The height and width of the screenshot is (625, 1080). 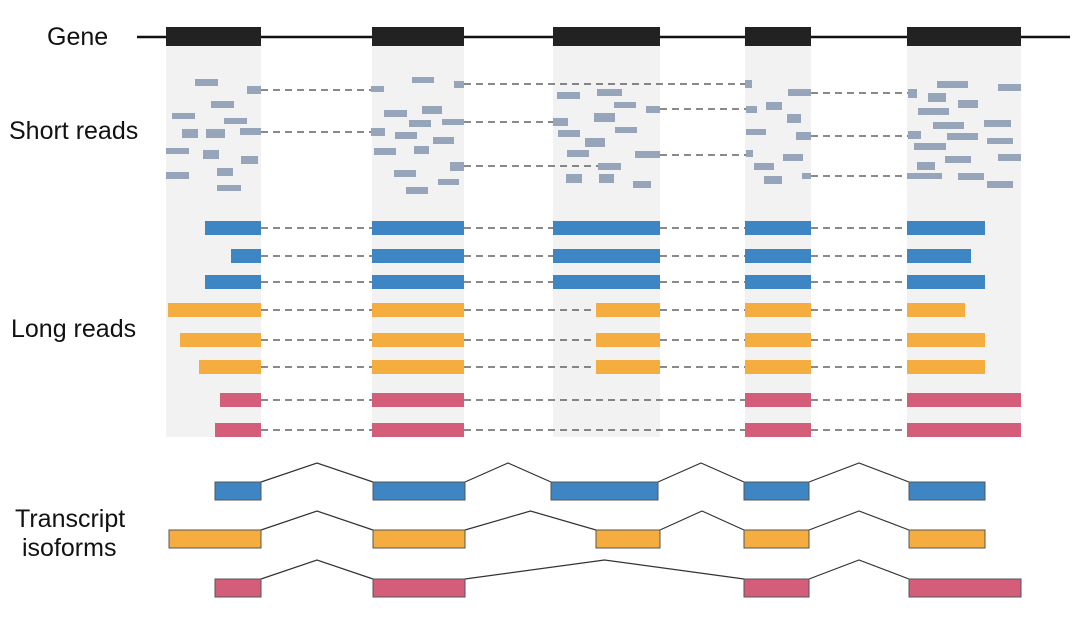 What do you see at coordinates (74, 131) in the screenshot?
I see `short-reads-label: Short reads` at bounding box center [74, 131].